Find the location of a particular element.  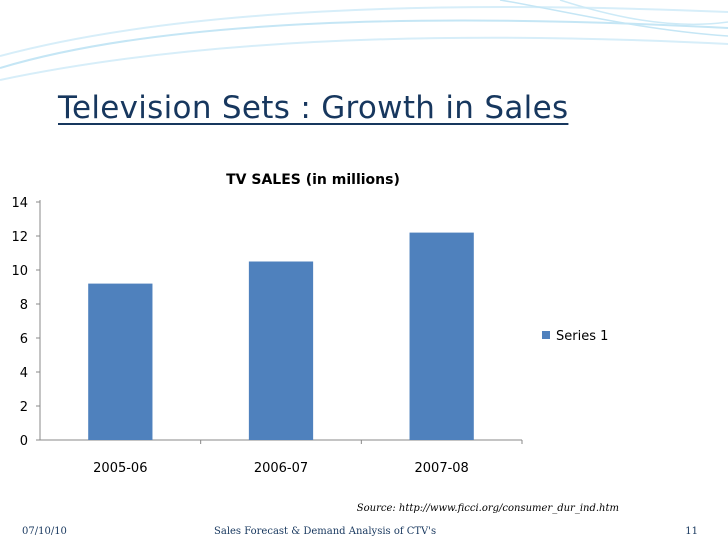

chart-title: TV SALES (in millions) is located at coordinates (313, 180).